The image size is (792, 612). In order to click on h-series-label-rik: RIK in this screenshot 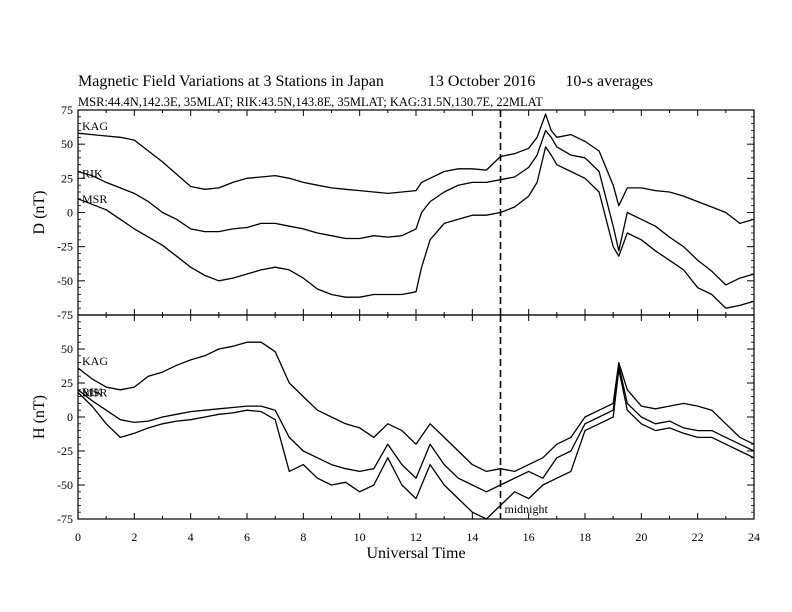, I will do `click(92, 392)`.